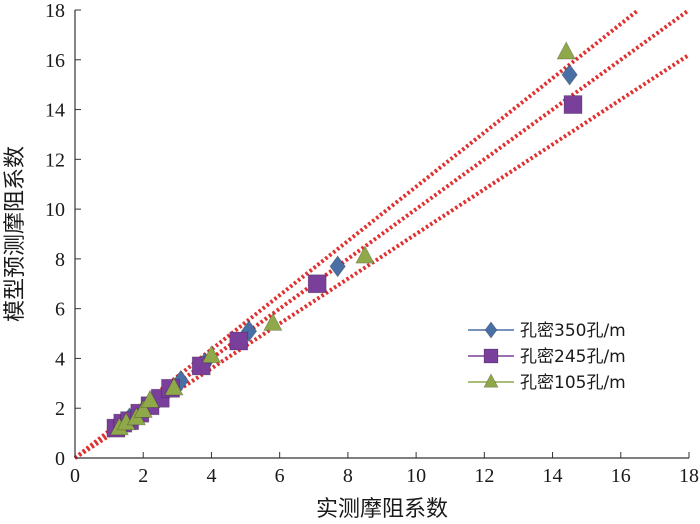 The height and width of the screenshot is (524, 700). I want to click on legend-square-marker, so click(491, 356).